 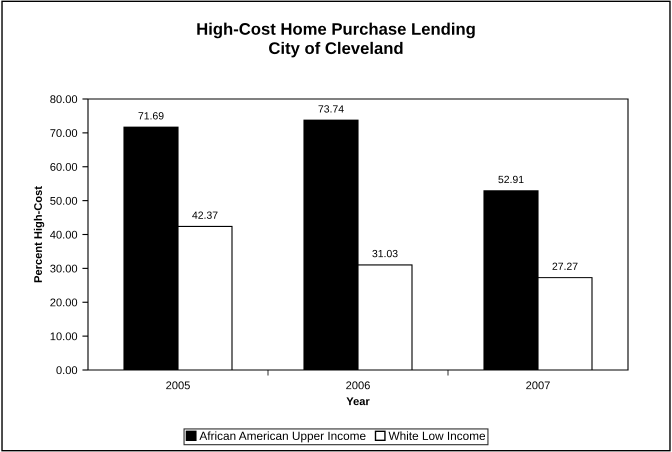 I want to click on x-tick-label: 2006, so click(x=358, y=385).